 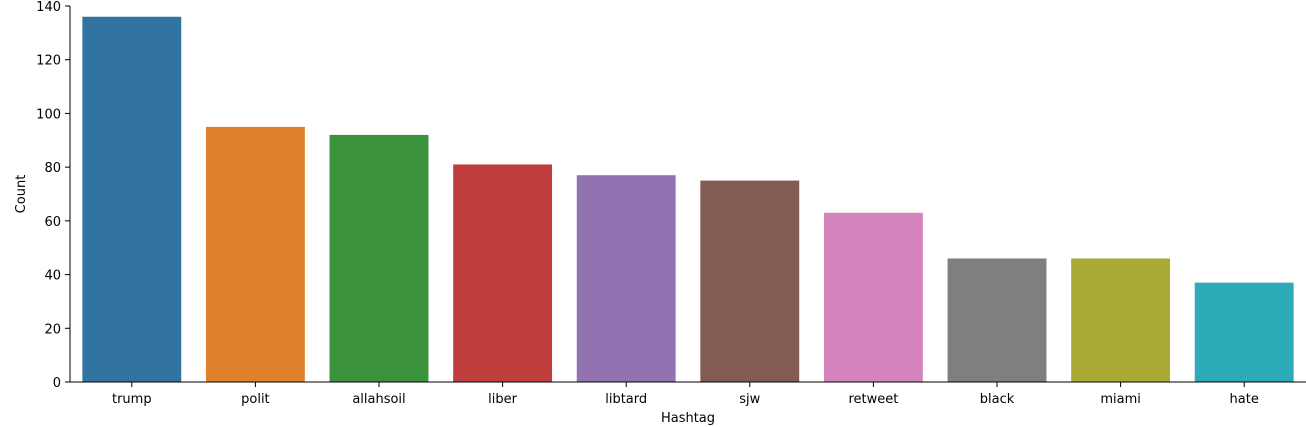 What do you see at coordinates (21, 194) in the screenshot?
I see `y-axis-title: Count` at bounding box center [21, 194].